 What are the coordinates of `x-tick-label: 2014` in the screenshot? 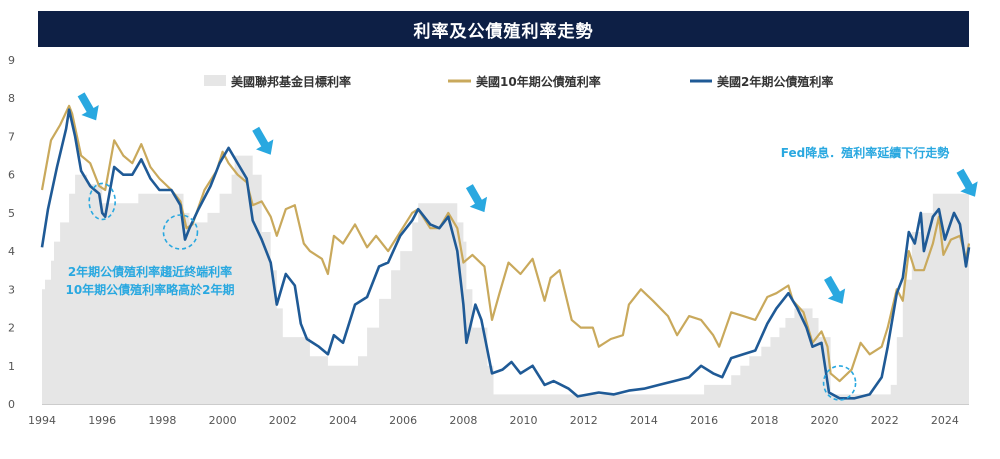 It's located at (644, 420).